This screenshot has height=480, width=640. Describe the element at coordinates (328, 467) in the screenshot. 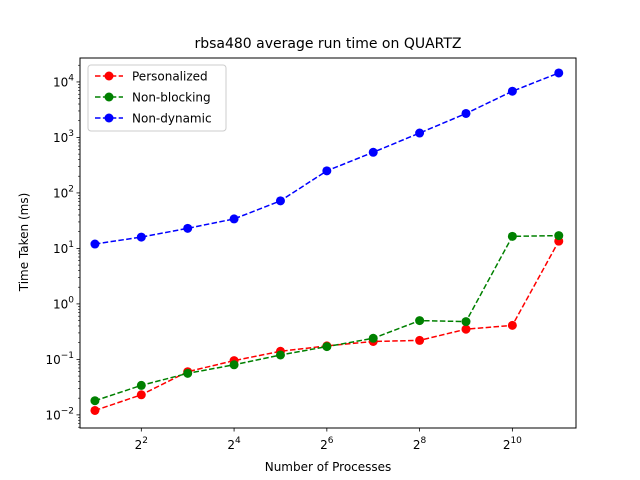

I see `x-axis-label: Number of Processes` at that location.